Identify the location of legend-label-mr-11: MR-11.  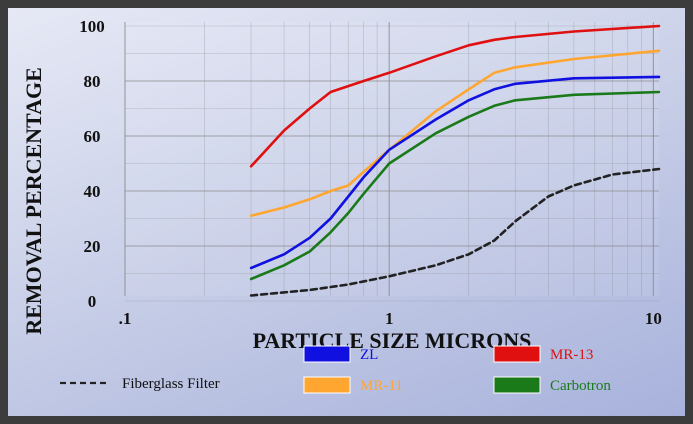
(381, 386).